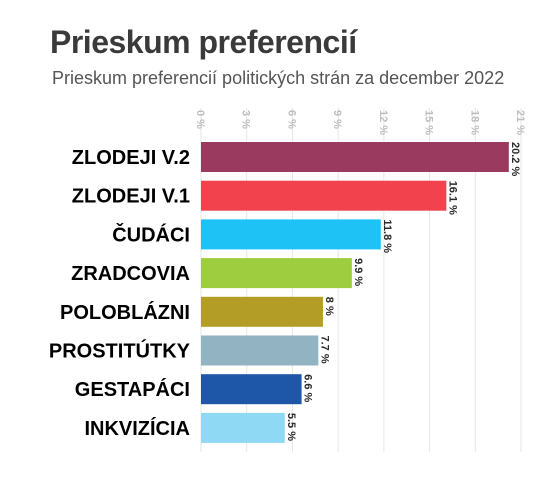  I want to click on chart-title: Prieskum preferencií, so click(203, 42).